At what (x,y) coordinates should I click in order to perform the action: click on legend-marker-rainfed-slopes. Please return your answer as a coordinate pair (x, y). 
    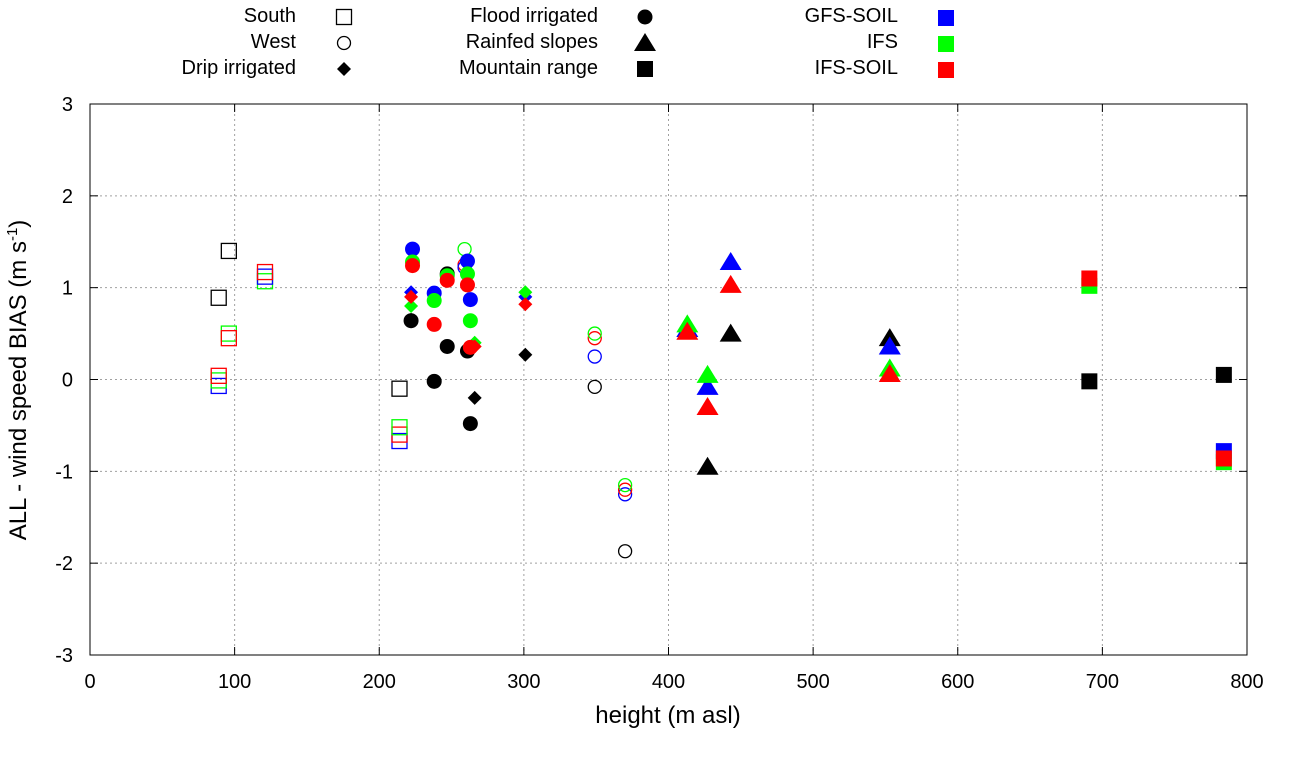
    Looking at the image, I should click on (645, 42).